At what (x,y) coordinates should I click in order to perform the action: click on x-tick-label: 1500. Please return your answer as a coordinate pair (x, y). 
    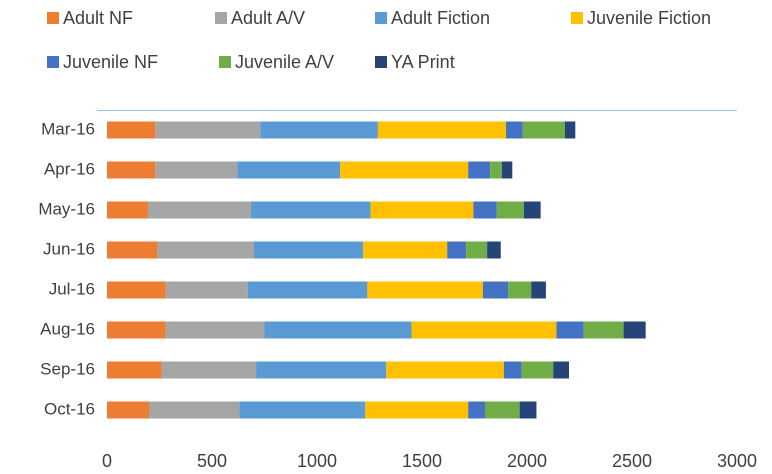
    Looking at the image, I should click on (422, 461).